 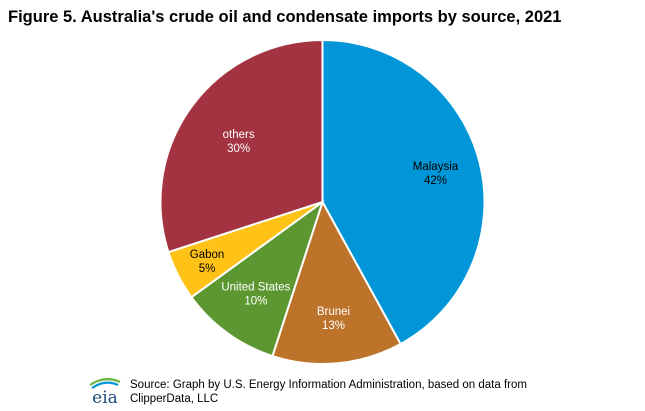 I want to click on slice-value: 42%, so click(x=435, y=181).